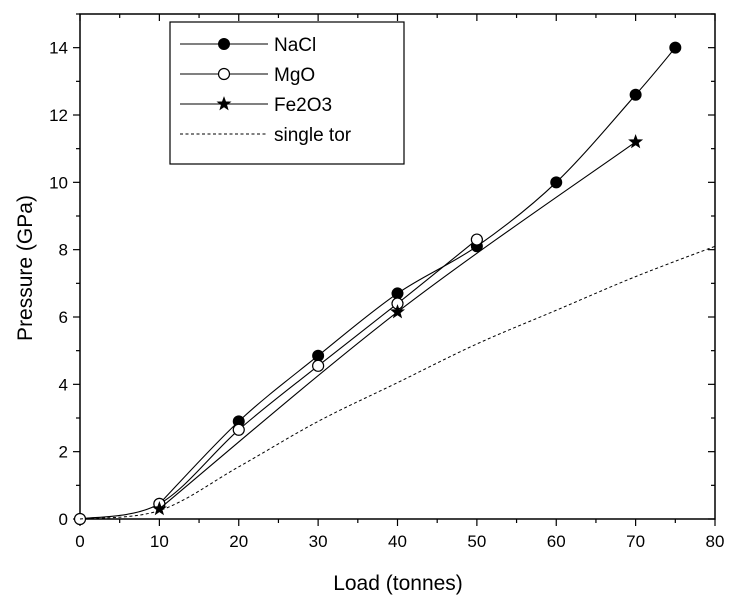  What do you see at coordinates (63, 519) in the screenshot?
I see `y-tick-label: 0` at bounding box center [63, 519].